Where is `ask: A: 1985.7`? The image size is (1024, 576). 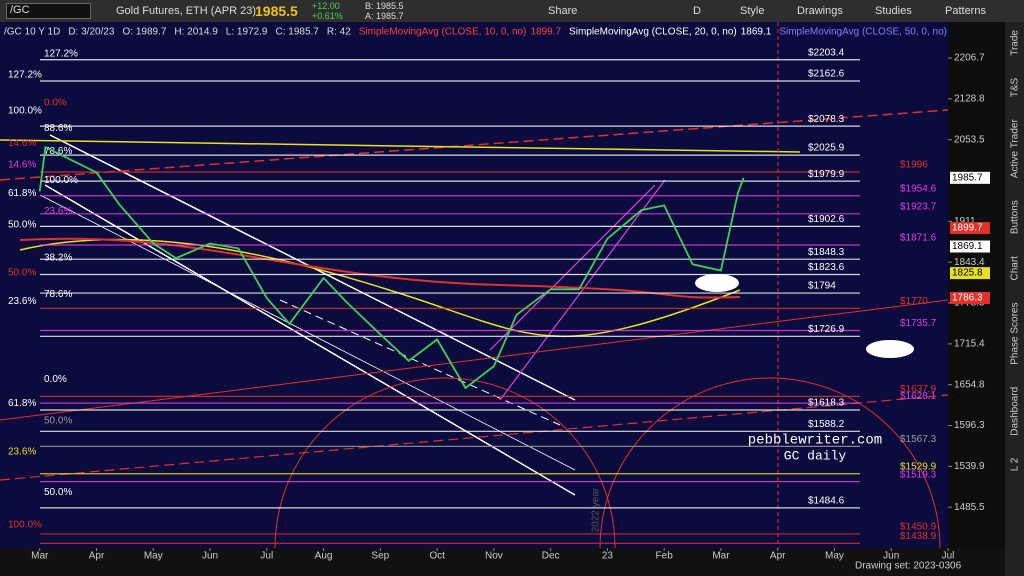
ask: A: 1985.7 is located at coordinates (384, 16).